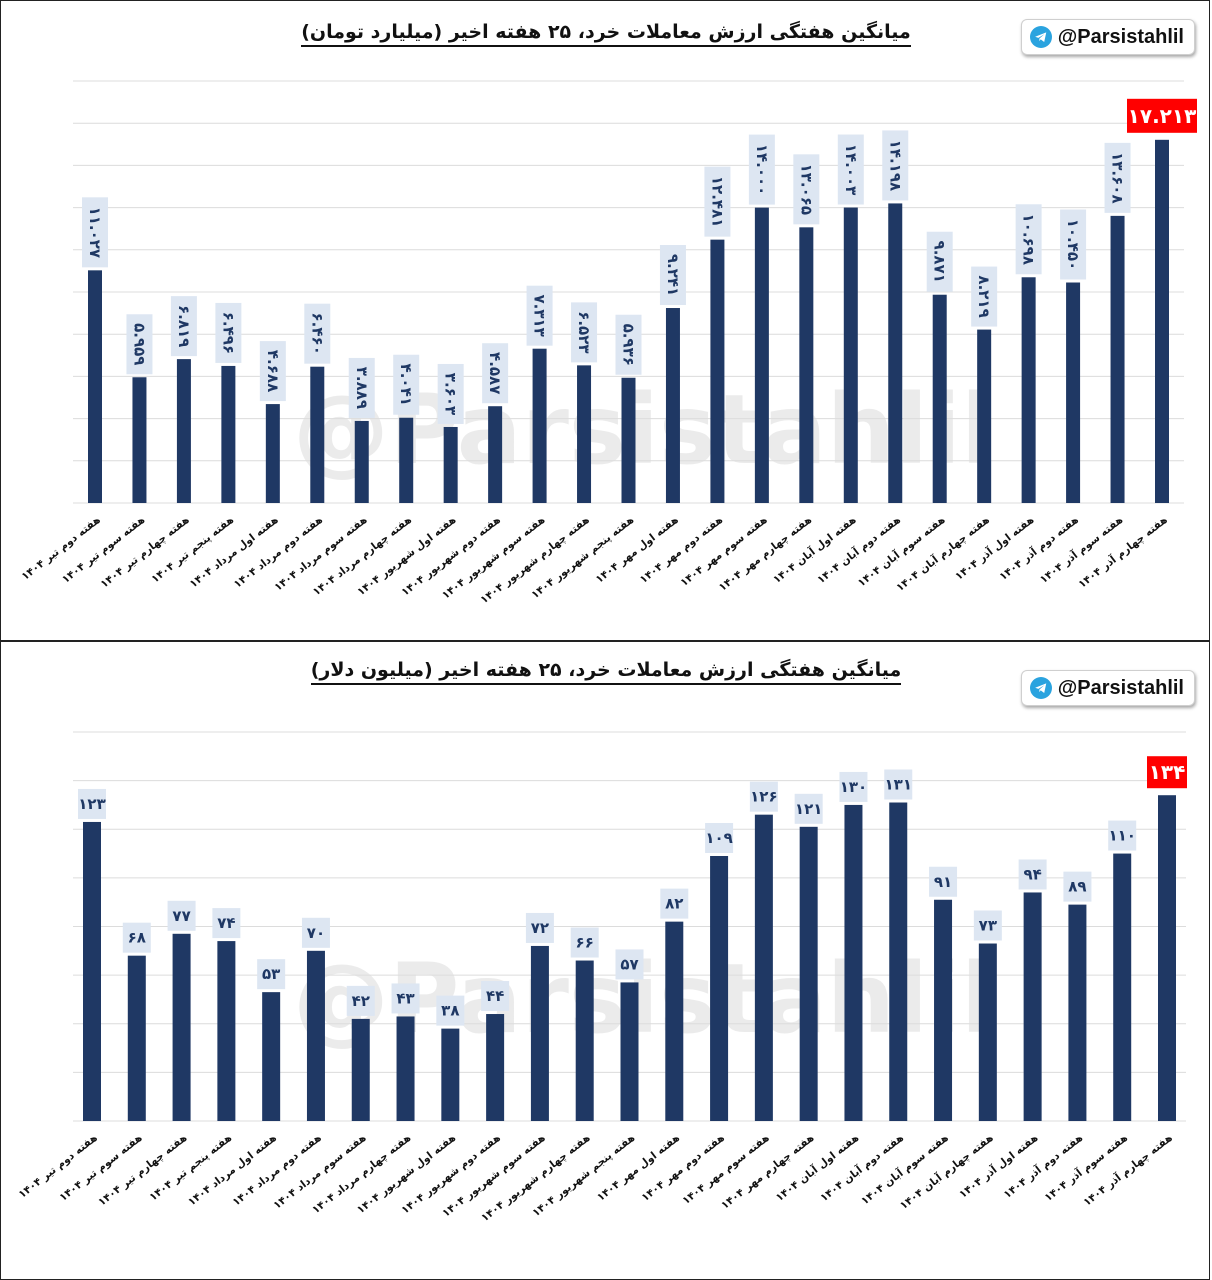  I want to click on value-label: ۴۳, so click(405, 998).